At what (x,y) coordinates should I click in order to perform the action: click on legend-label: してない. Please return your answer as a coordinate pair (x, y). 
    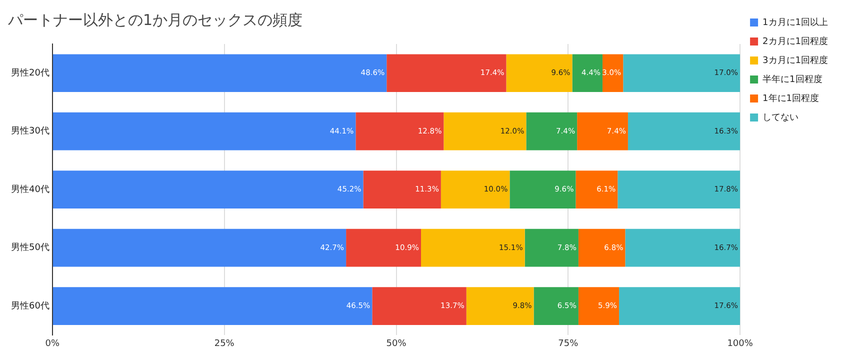
    Looking at the image, I should click on (780, 117).